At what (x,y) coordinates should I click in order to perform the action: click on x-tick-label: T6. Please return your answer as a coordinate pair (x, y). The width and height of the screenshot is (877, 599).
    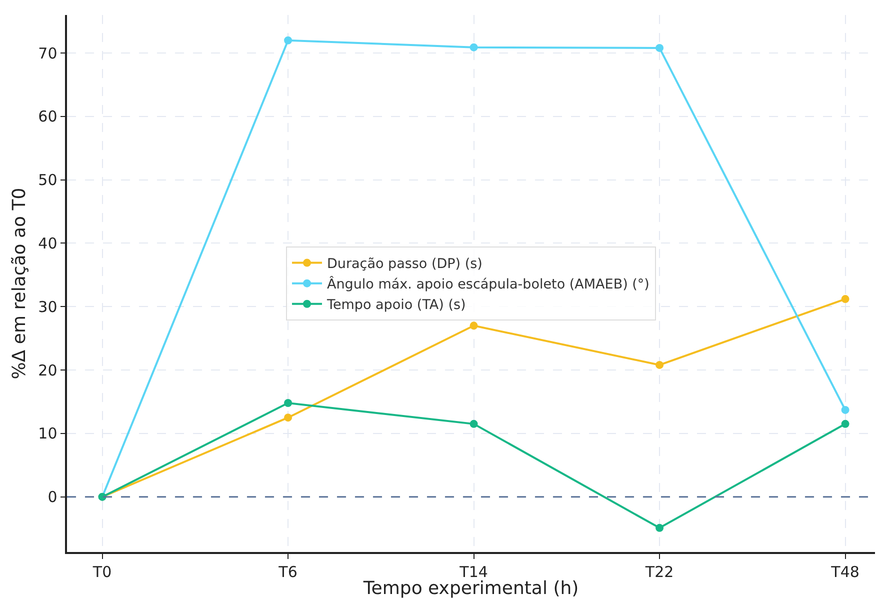
    Looking at the image, I should click on (288, 571).